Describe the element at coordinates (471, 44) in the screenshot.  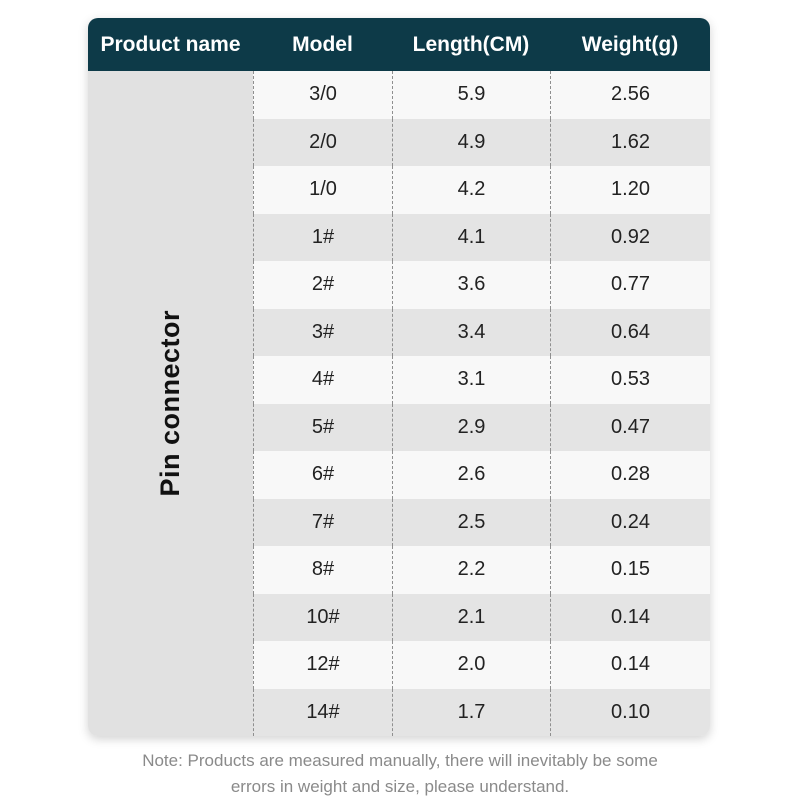
I see `column-header-length: Length(CM)` at that location.